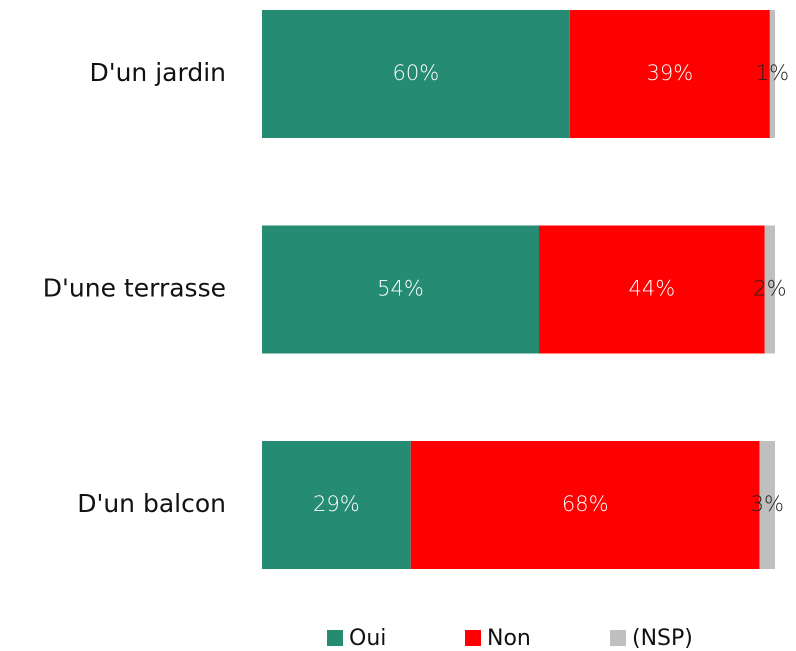 Image resolution: width=796 pixels, height=651 pixels. I want to click on category-label: D'un balcon, so click(151, 503).